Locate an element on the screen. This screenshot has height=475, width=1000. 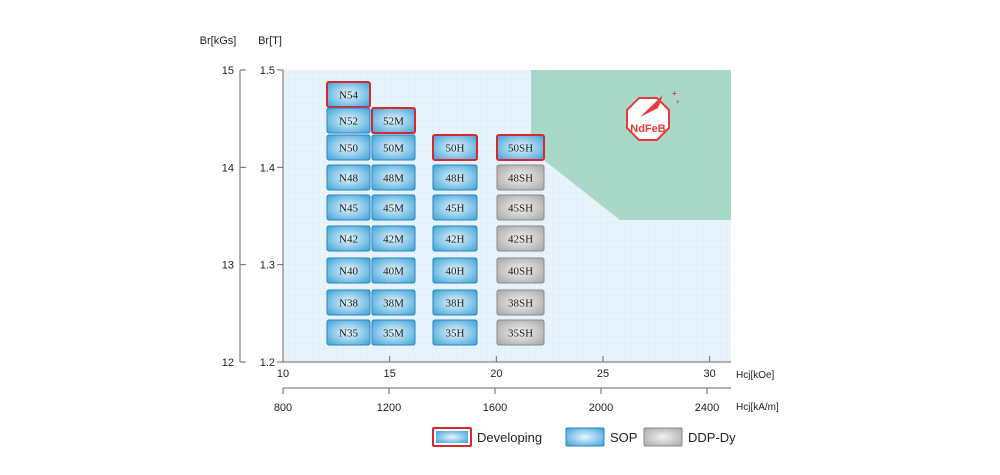
legend-swatch-inner is located at coordinates (452, 437).